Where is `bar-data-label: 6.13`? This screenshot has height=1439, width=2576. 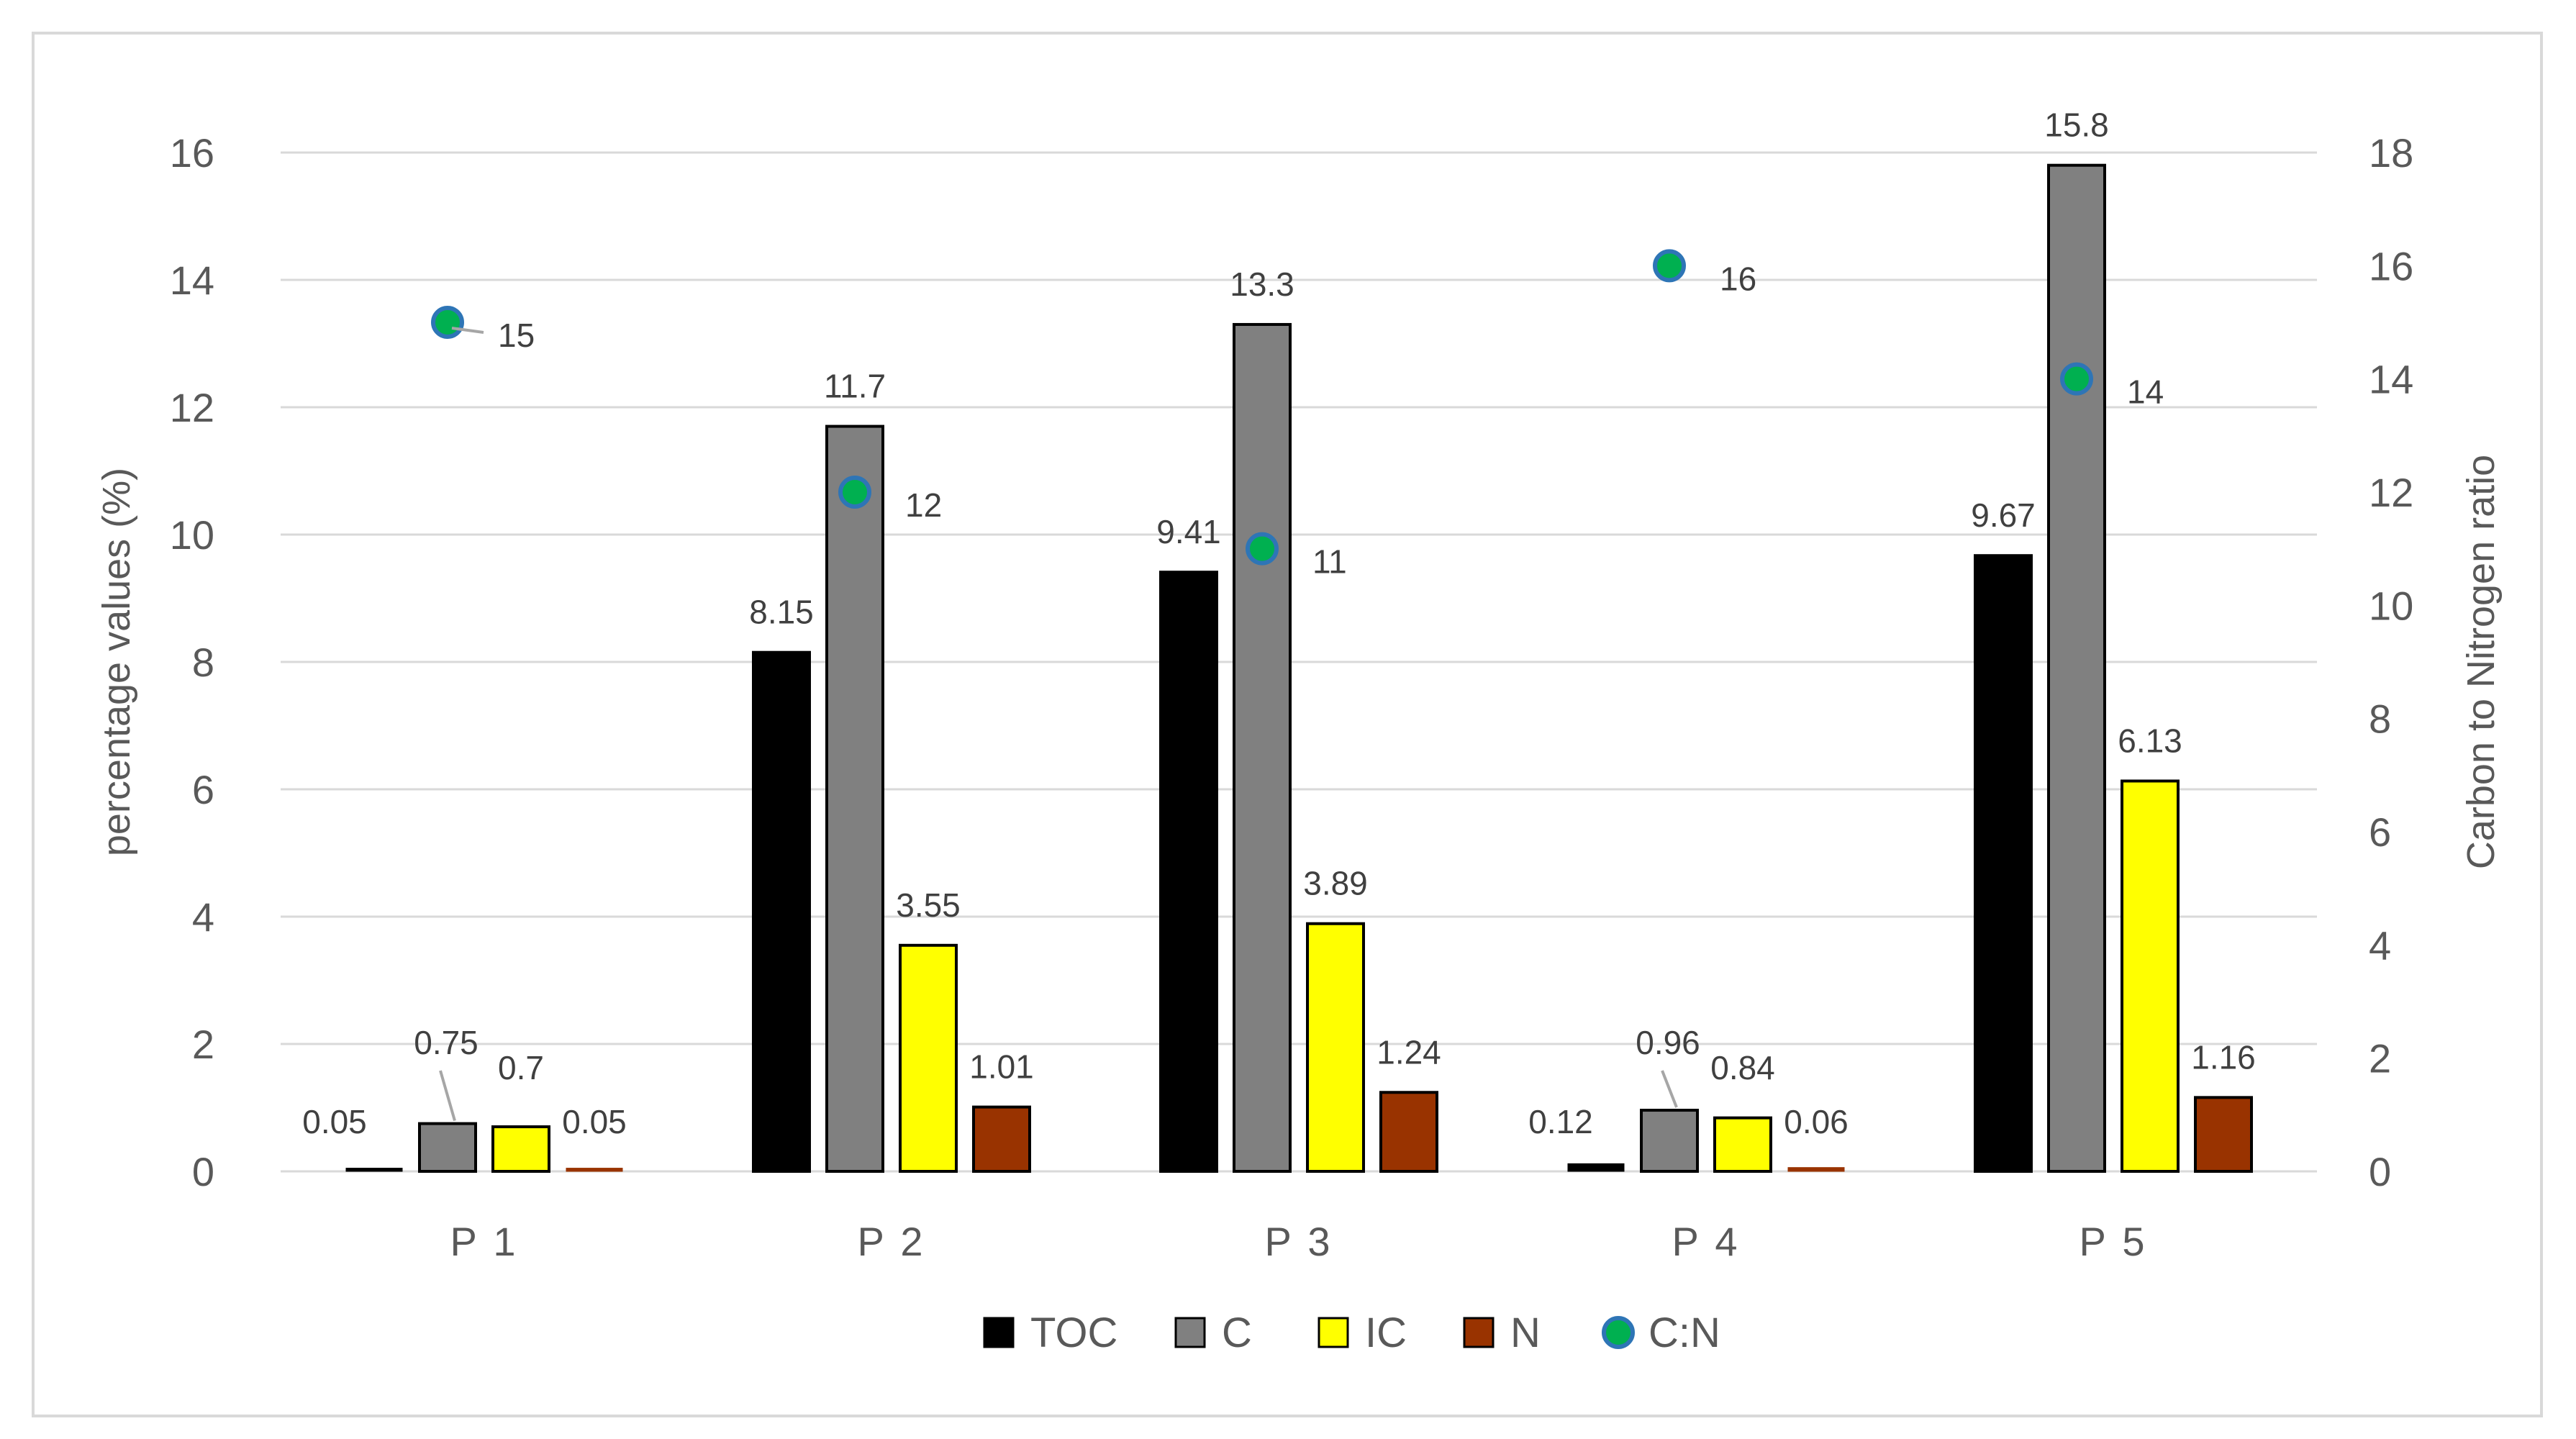 bar-data-label: 6.13 is located at coordinates (2150, 740).